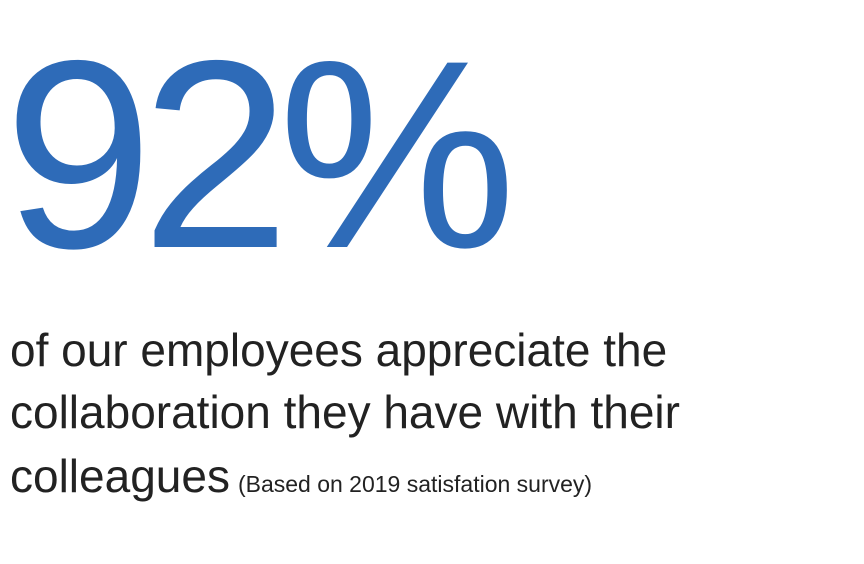 Image resolution: width=864 pixels, height=564 pixels. I want to click on description-line: colleagues, so click(120, 476).